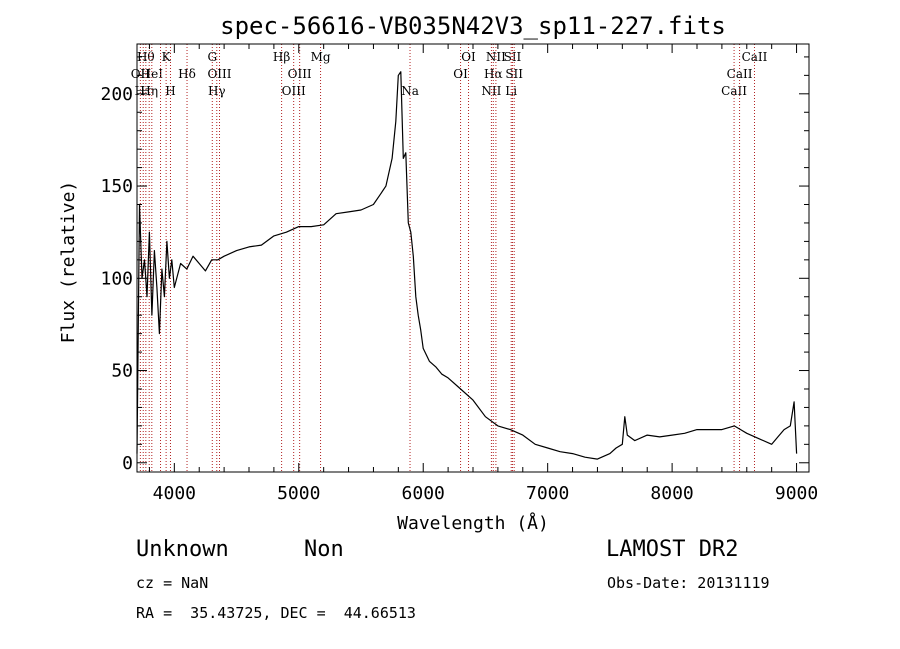 The height and width of the screenshot is (649, 900). I want to click on x-axis-label: Wavelength (Å), so click(473, 523).